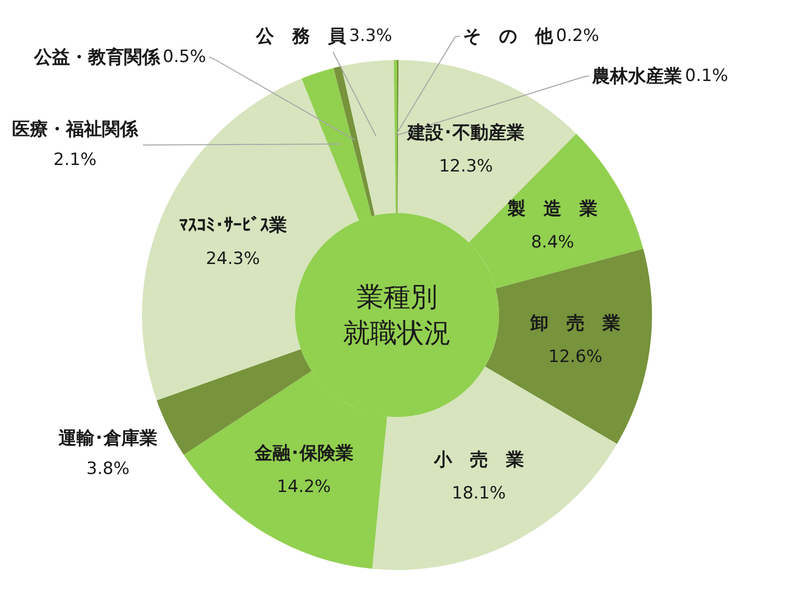  I want to click on slice-label: ﾏｽｺﾐ･ｻｰﾋﾞｽ業, so click(232, 225).